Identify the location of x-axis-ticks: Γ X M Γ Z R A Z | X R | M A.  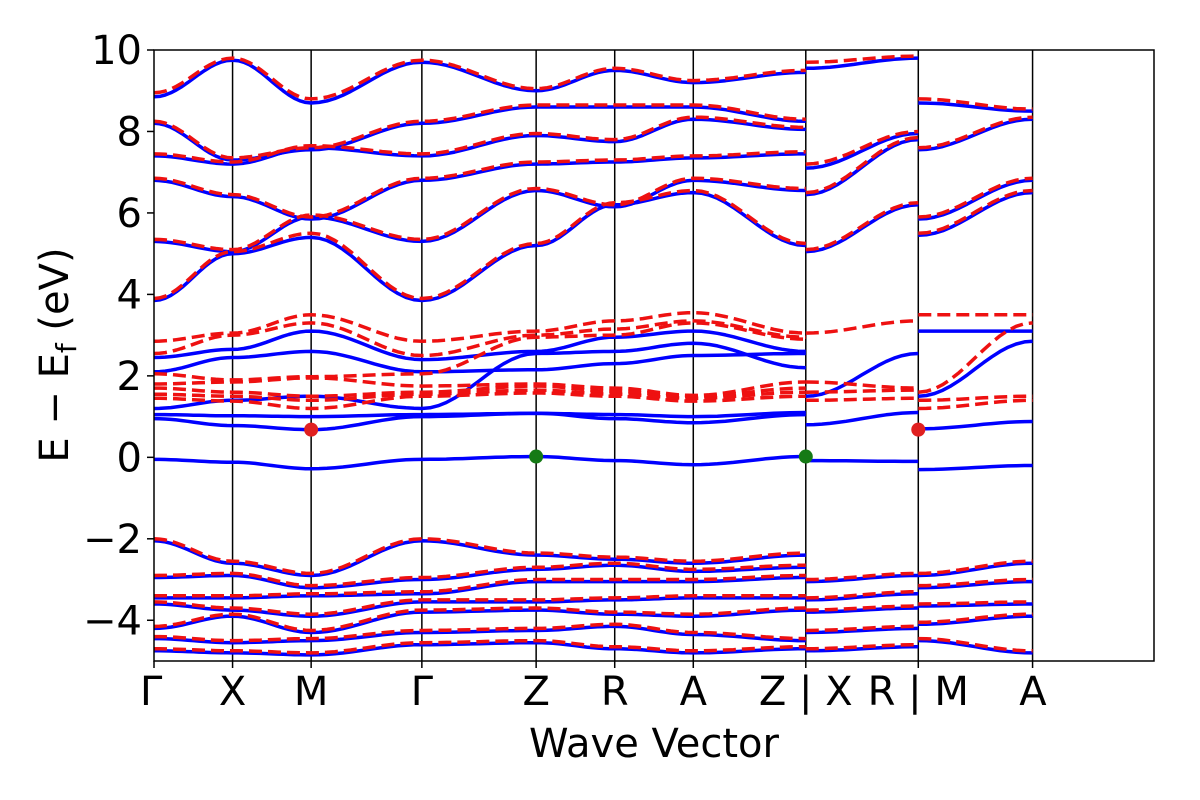
(593, 688).